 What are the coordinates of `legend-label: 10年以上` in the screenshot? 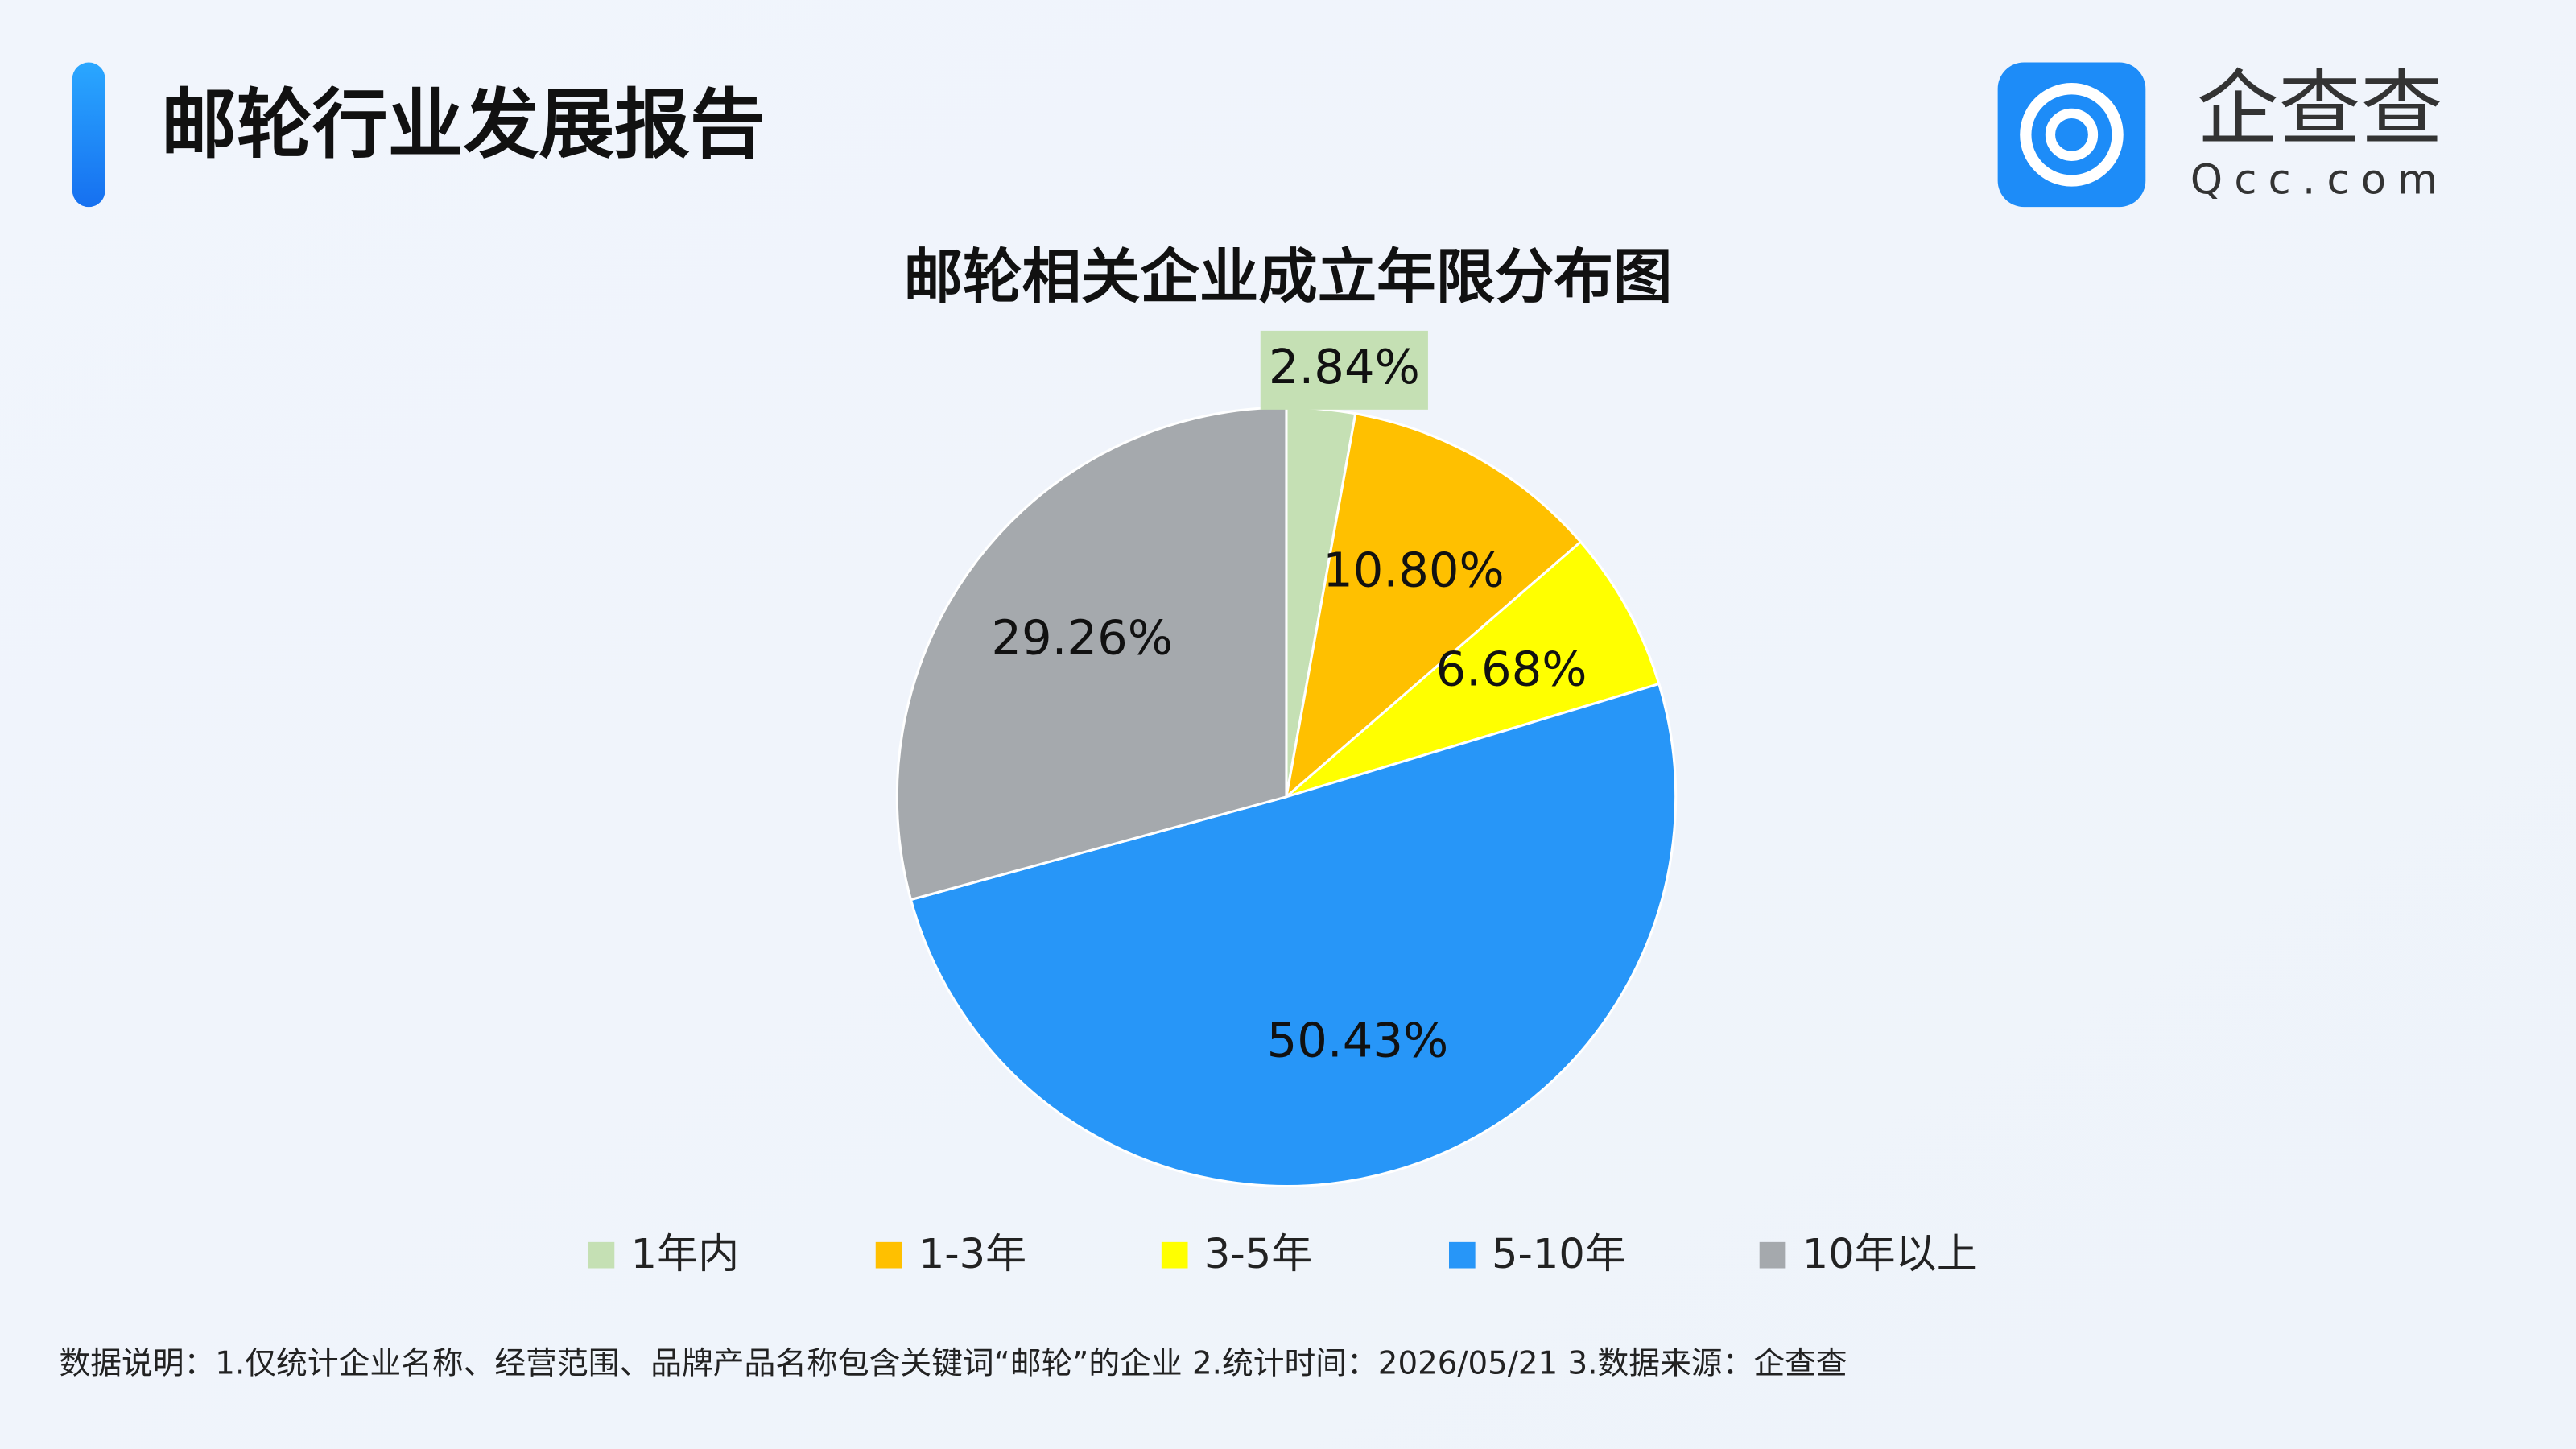 It's located at (1890, 1254).